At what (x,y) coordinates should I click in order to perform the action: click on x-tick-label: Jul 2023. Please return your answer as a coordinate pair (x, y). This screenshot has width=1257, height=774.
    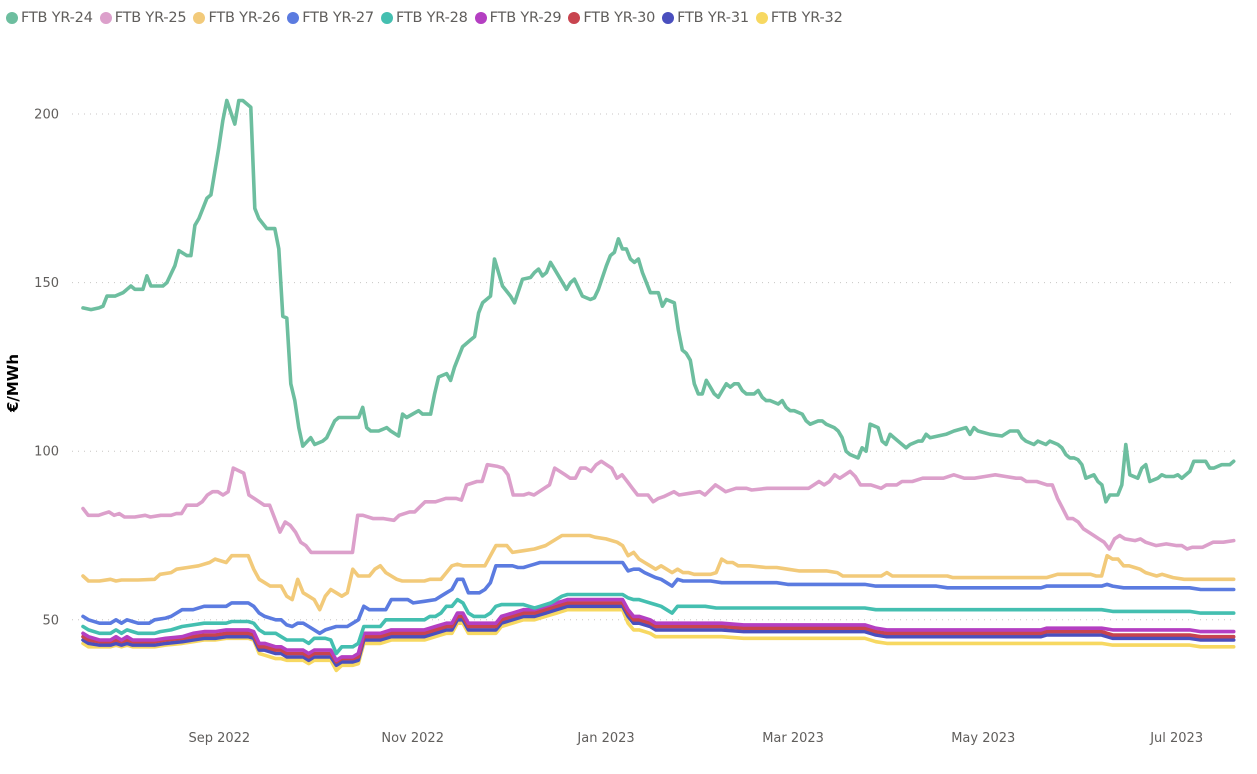
    Looking at the image, I should click on (1176, 738).